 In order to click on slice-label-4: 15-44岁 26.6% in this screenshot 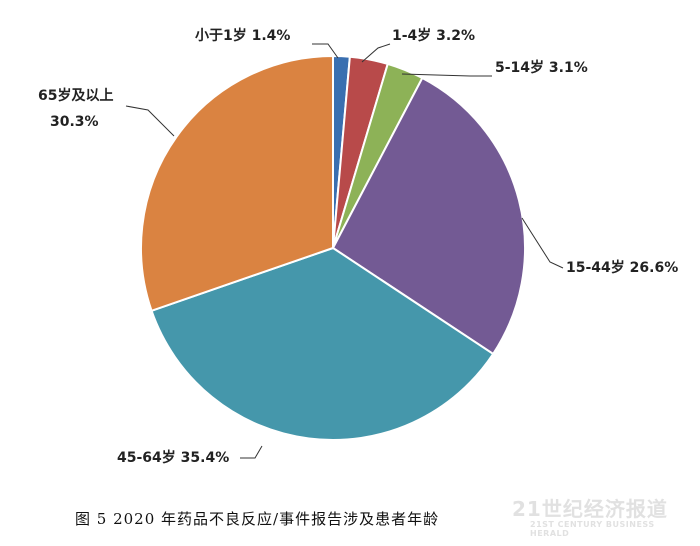, I will do `click(622, 267)`.